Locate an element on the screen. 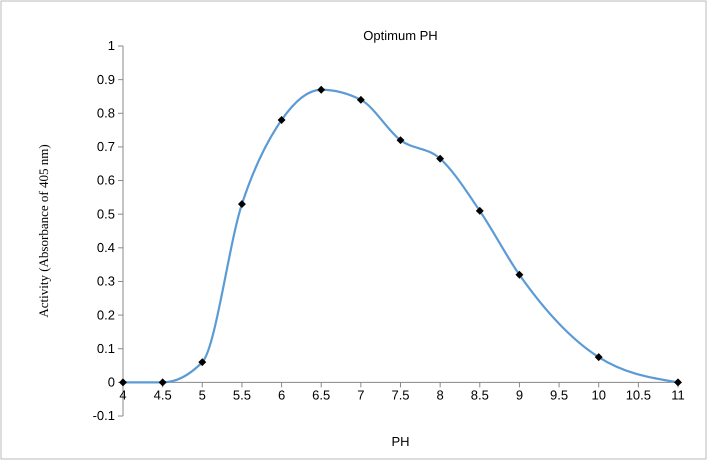 This screenshot has height=462, width=709. y-tick-label: 0.3 is located at coordinates (105, 281).